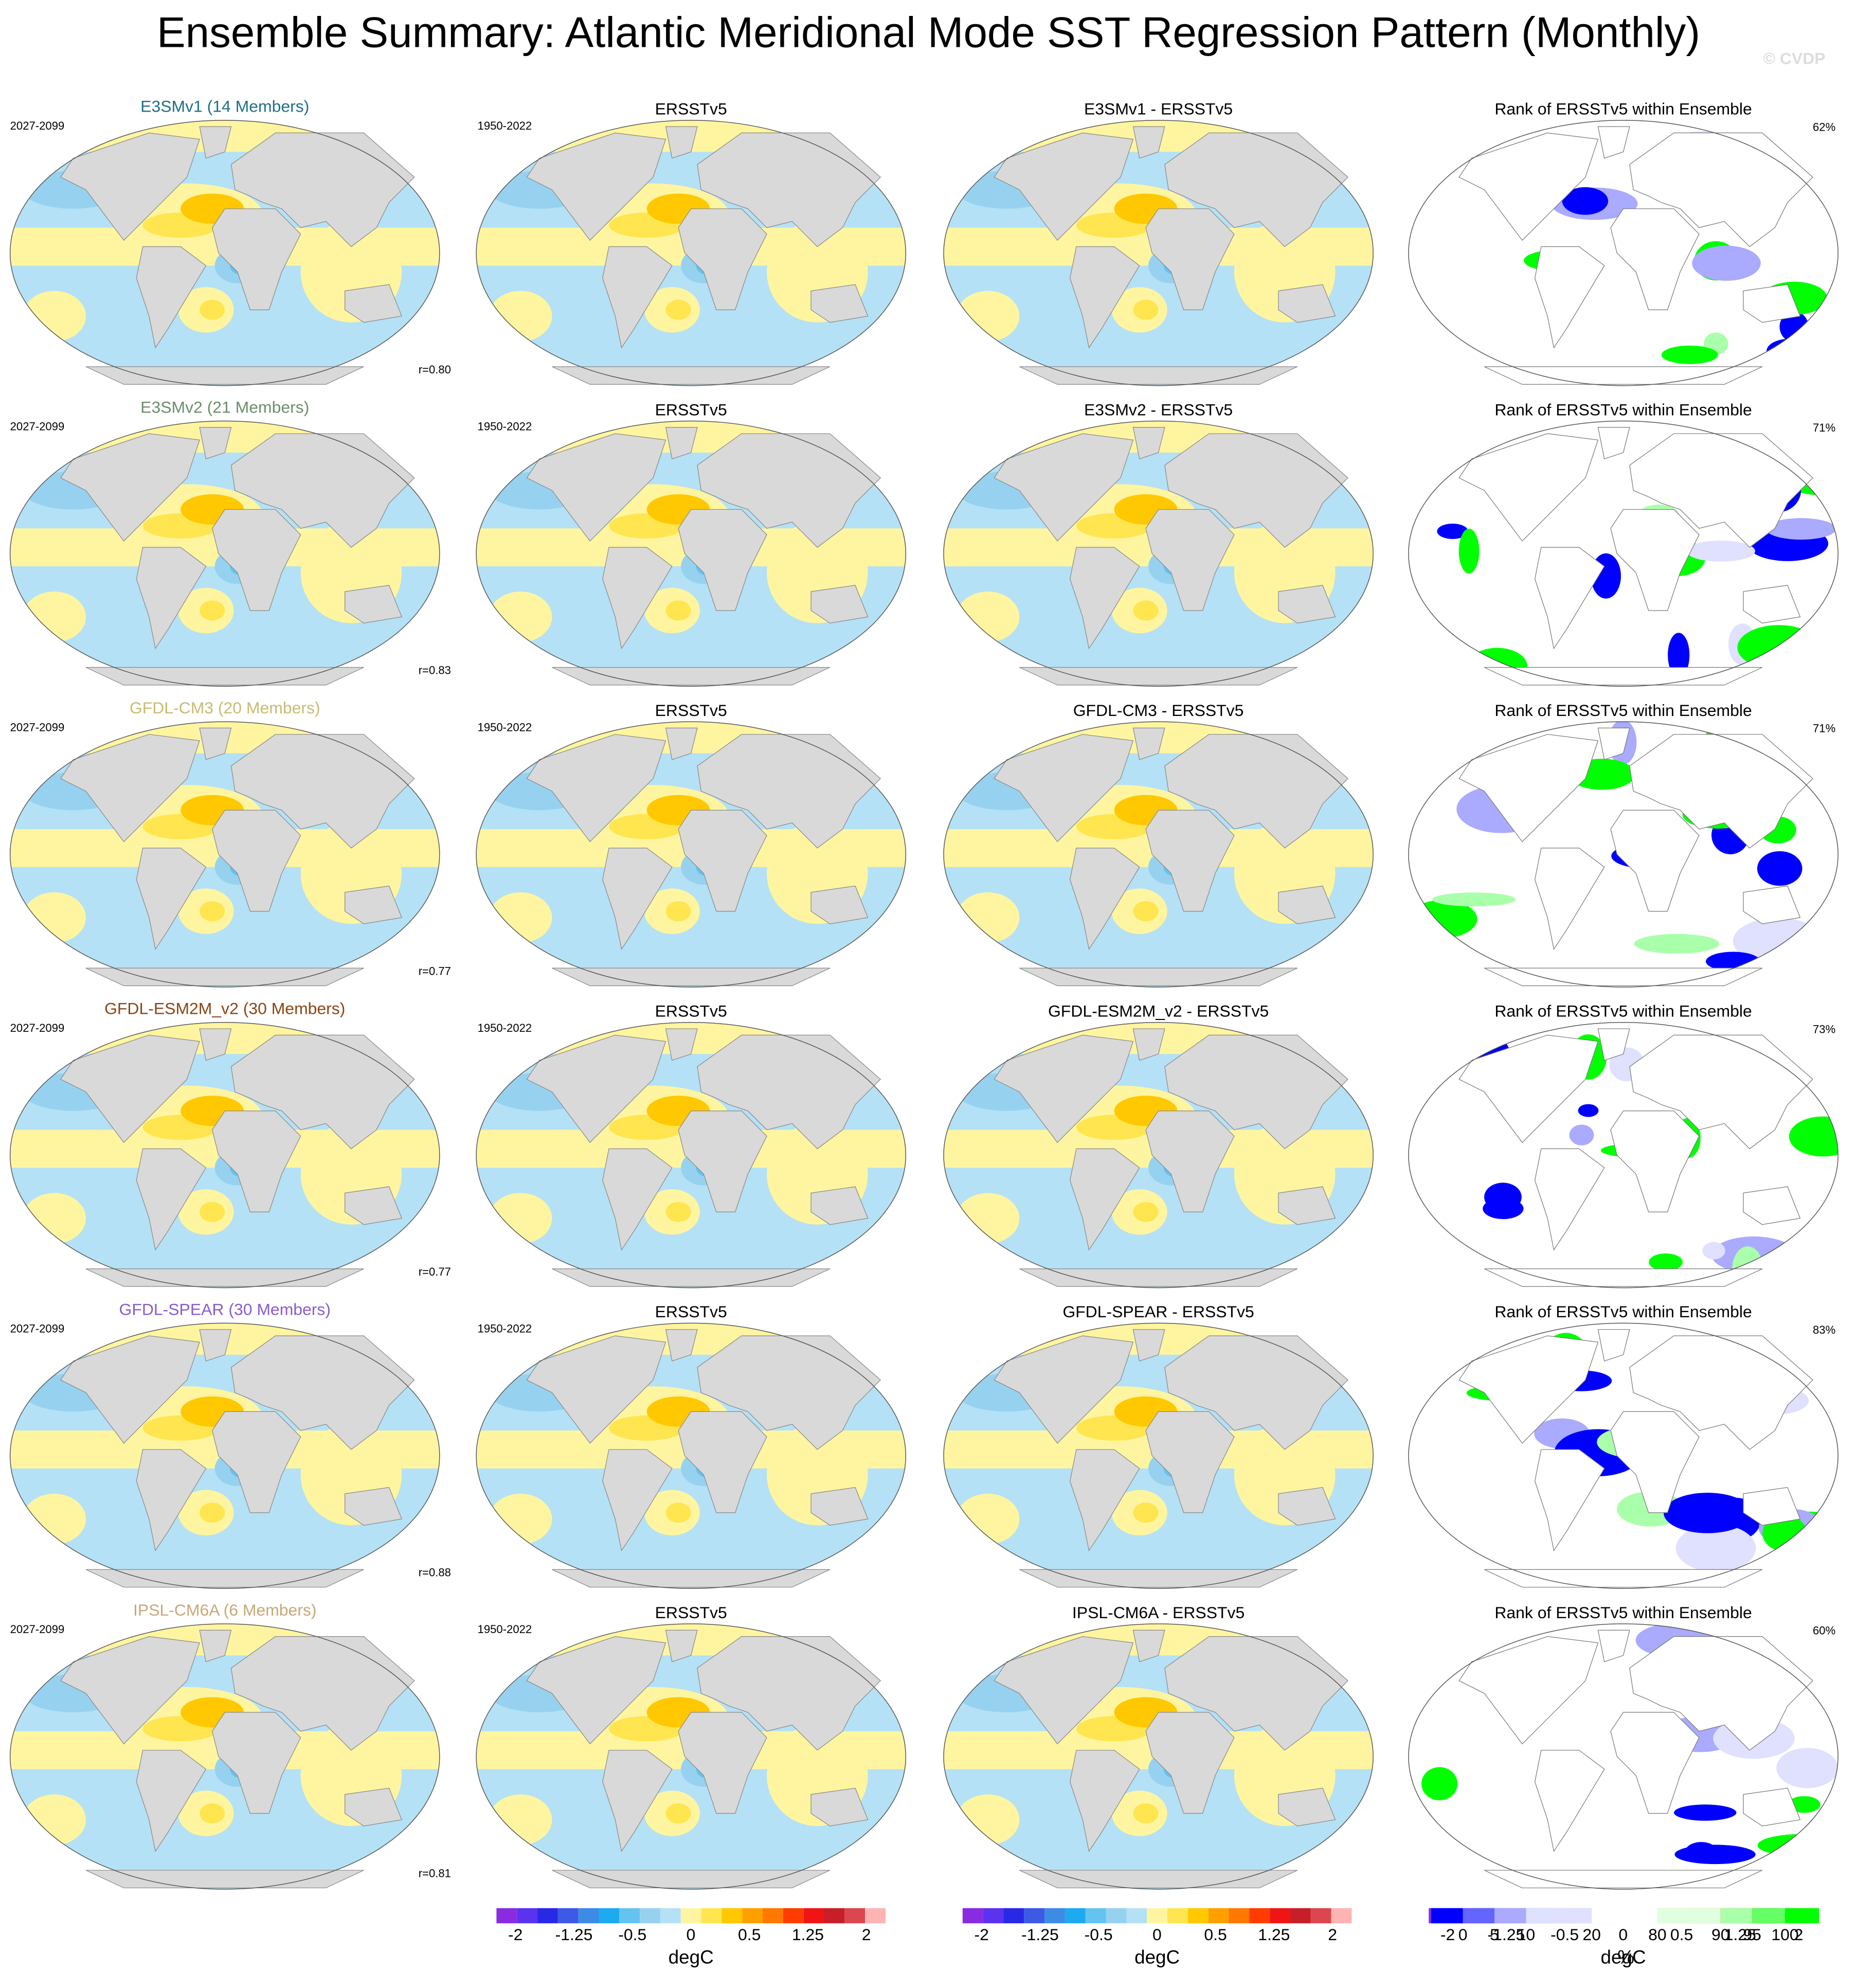  I want to click on colorbar-label: 100, so click(1784, 1934).